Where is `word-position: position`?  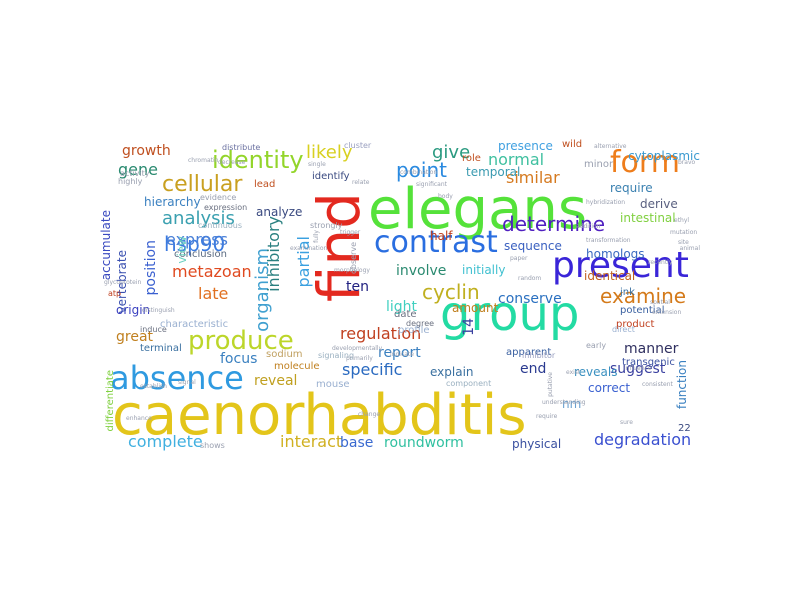
word-position: position is located at coordinates (151, 268).